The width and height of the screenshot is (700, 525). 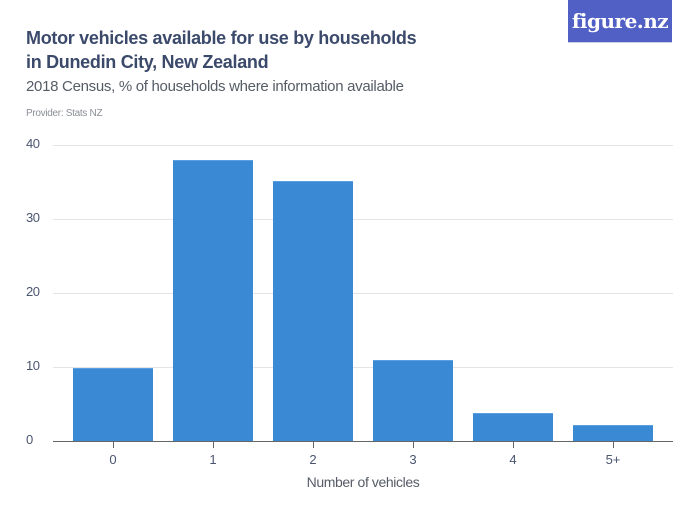 What do you see at coordinates (33, 291) in the screenshot?
I see `y-tick-label: 20` at bounding box center [33, 291].